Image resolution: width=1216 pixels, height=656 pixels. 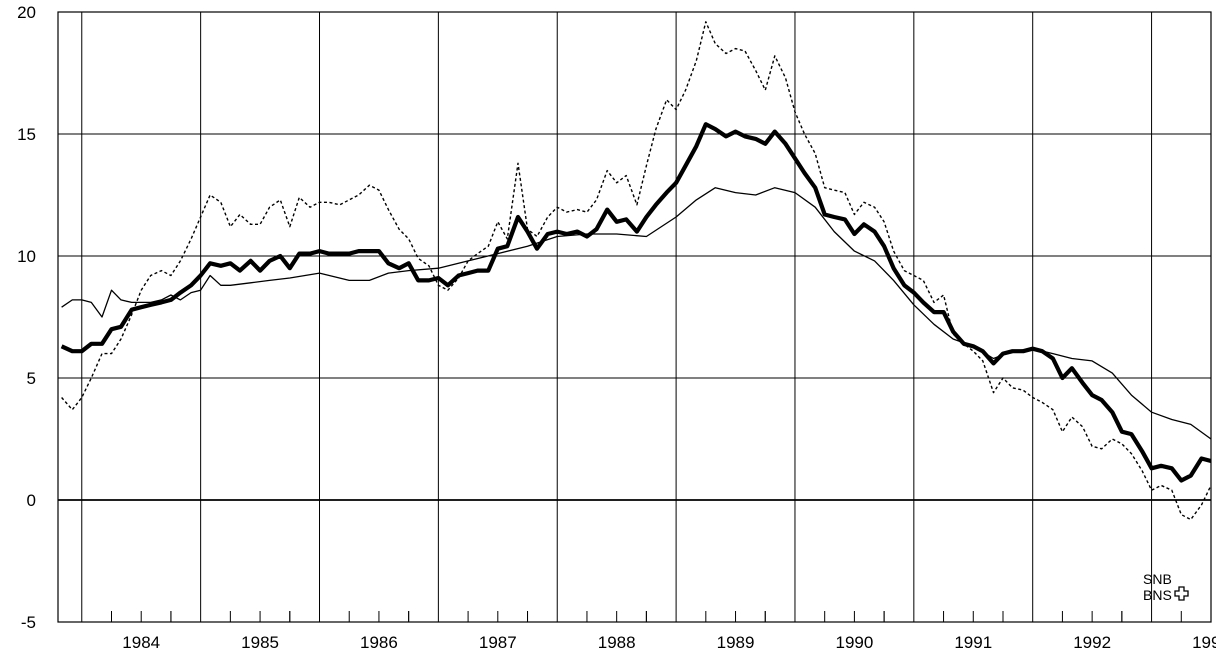 What do you see at coordinates (1181, 593) in the screenshot?
I see `swiss-cross-icon` at bounding box center [1181, 593].